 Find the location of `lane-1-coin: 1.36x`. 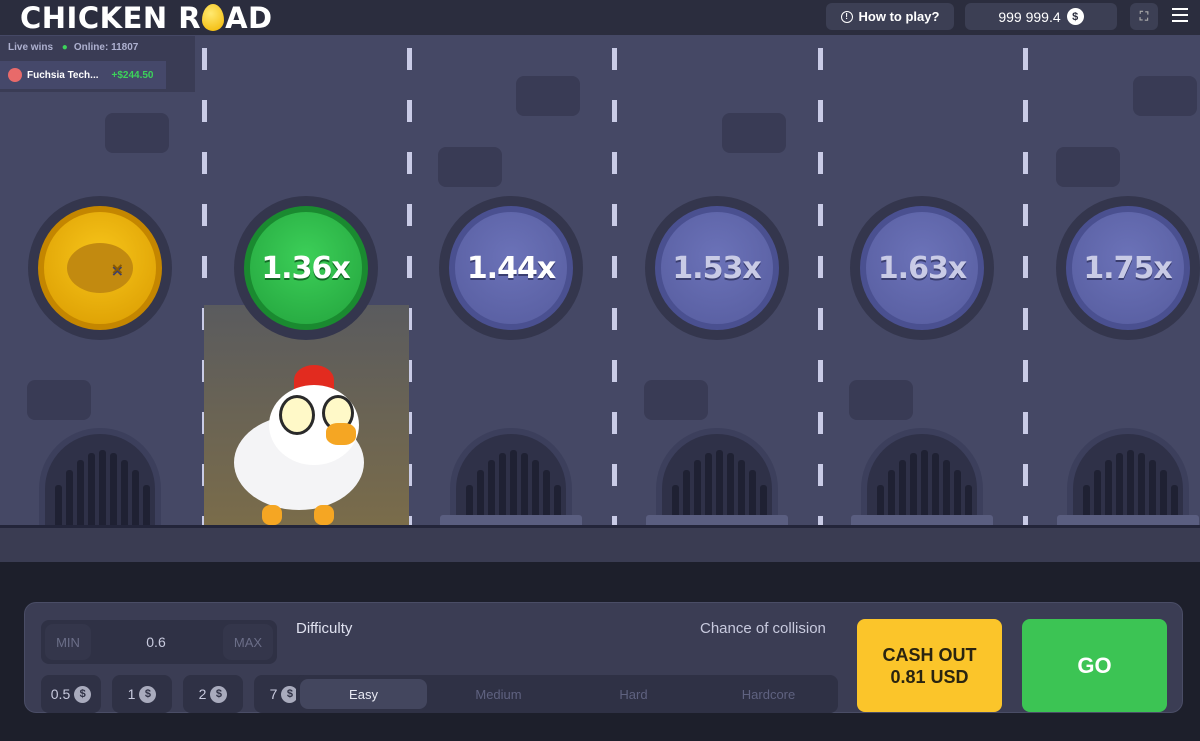

lane-1-coin: 1.36x is located at coordinates (305, 268).